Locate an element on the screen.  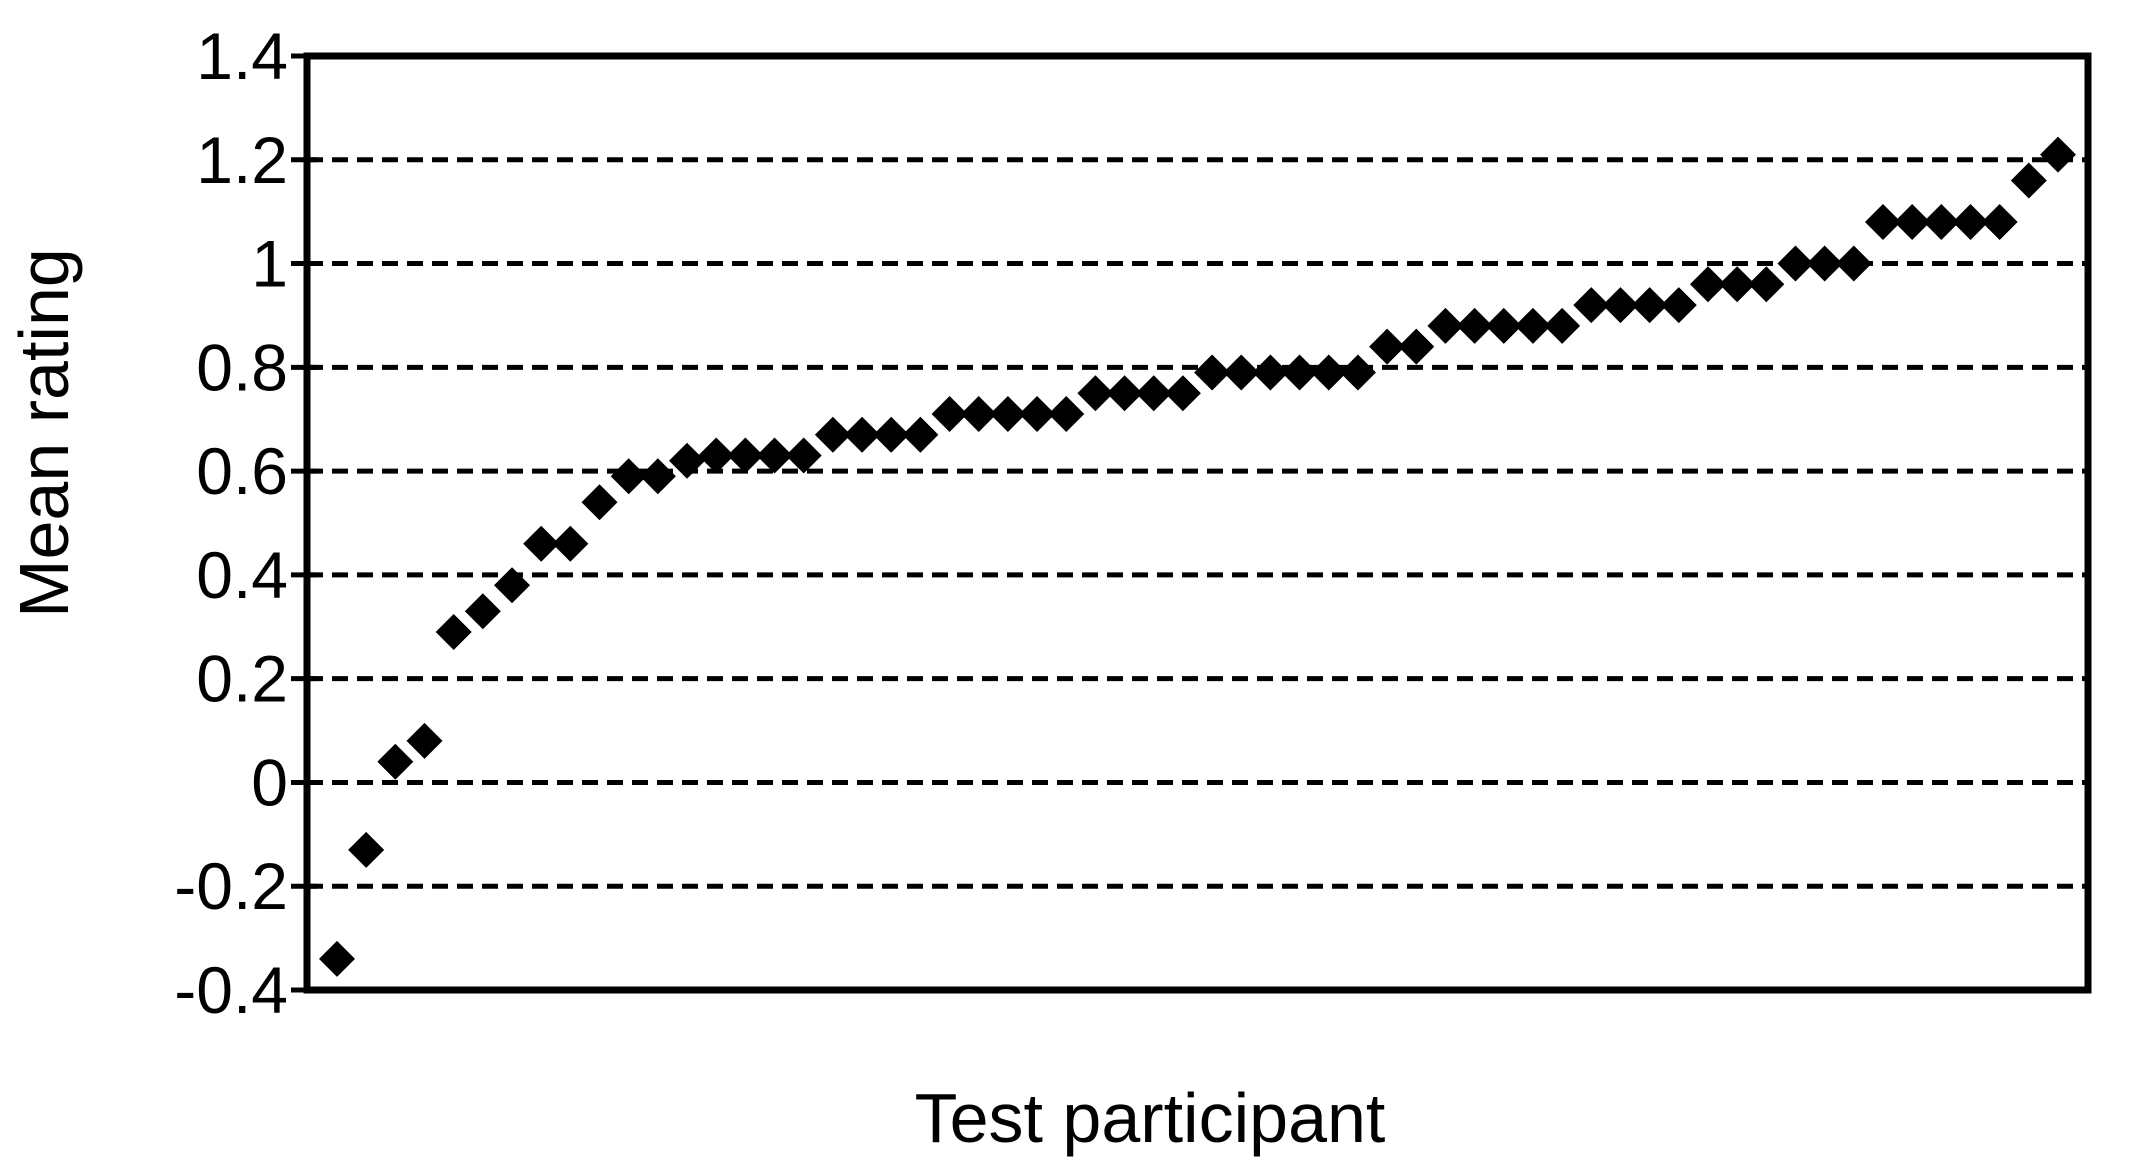
x-axis-title: Test participant is located at coordinates (1150, 1118).